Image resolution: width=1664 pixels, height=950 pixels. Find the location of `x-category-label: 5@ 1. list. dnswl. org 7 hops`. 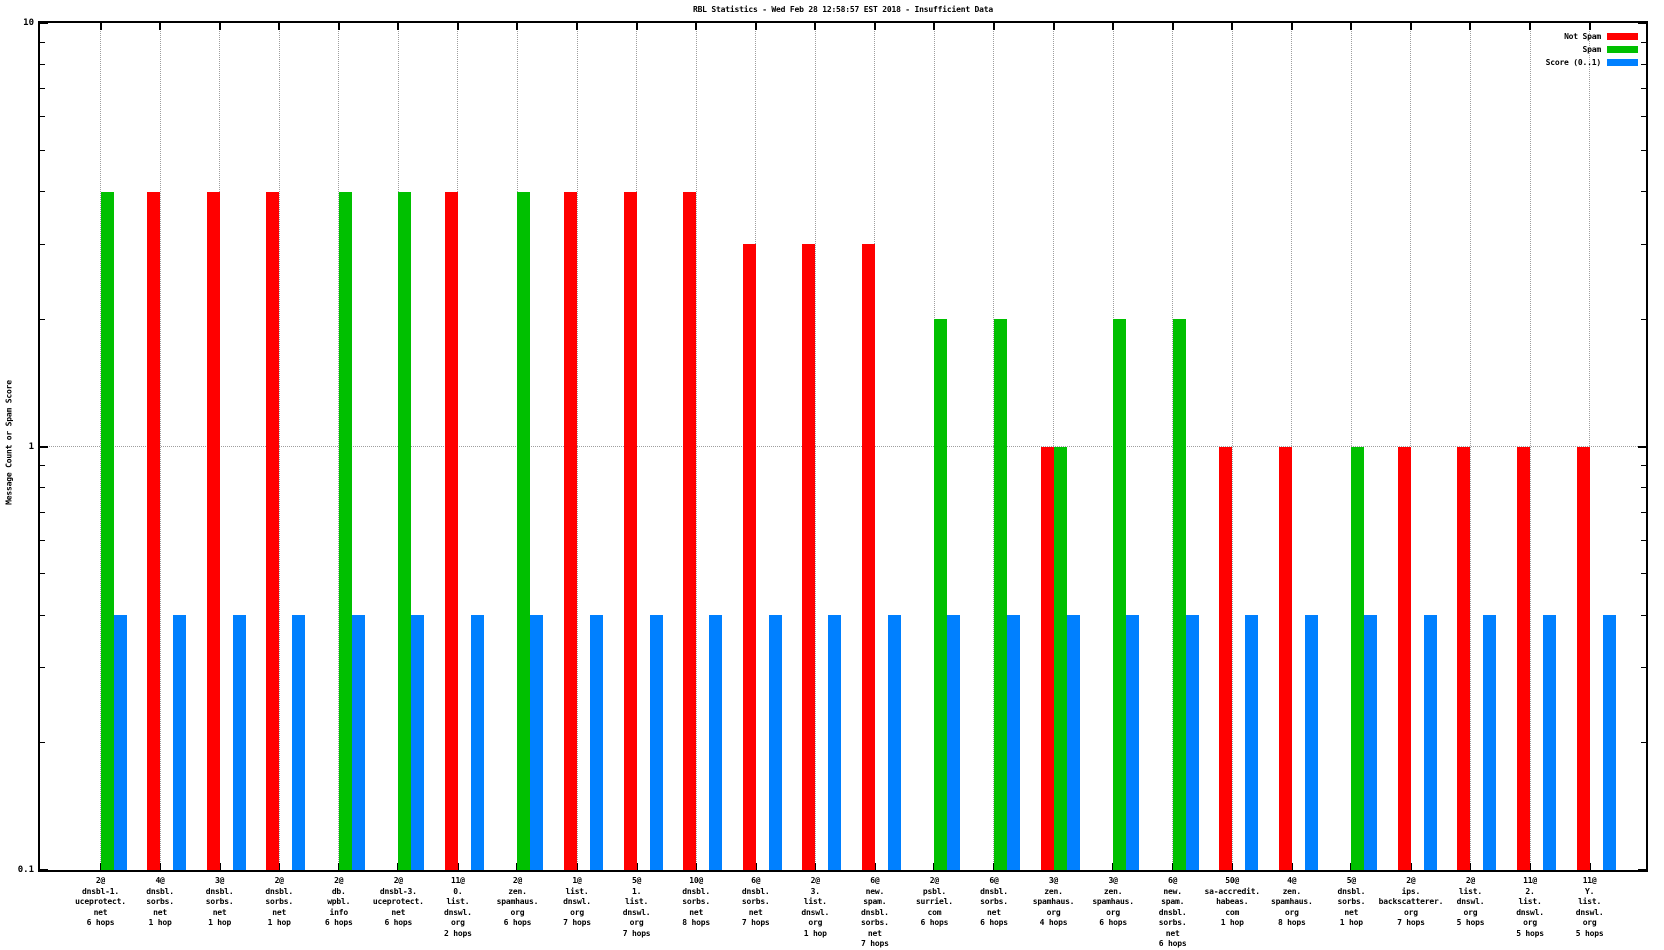

x-category-label: 5@ 1. list. dnswl. org 7 hops is located at coordinates (637, 907).